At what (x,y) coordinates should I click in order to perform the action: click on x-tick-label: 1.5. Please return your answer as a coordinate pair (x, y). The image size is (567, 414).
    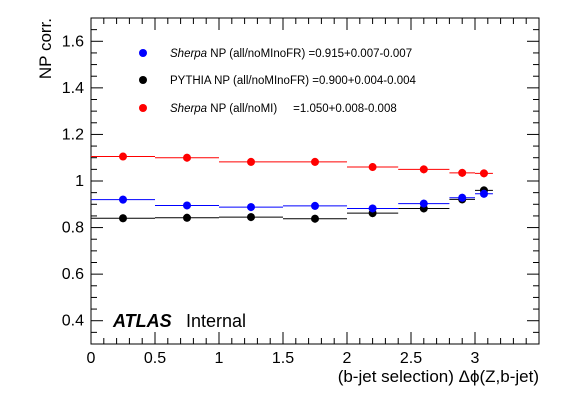
    Looking at the image, I should click on (283, 358).